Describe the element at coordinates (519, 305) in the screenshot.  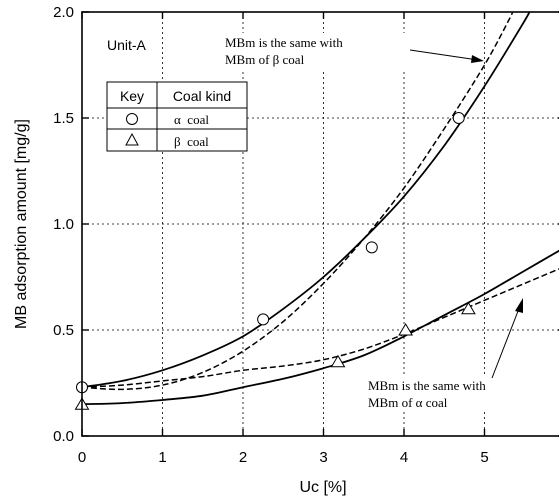
I see `annotation-lower-arrowhead` at that location.